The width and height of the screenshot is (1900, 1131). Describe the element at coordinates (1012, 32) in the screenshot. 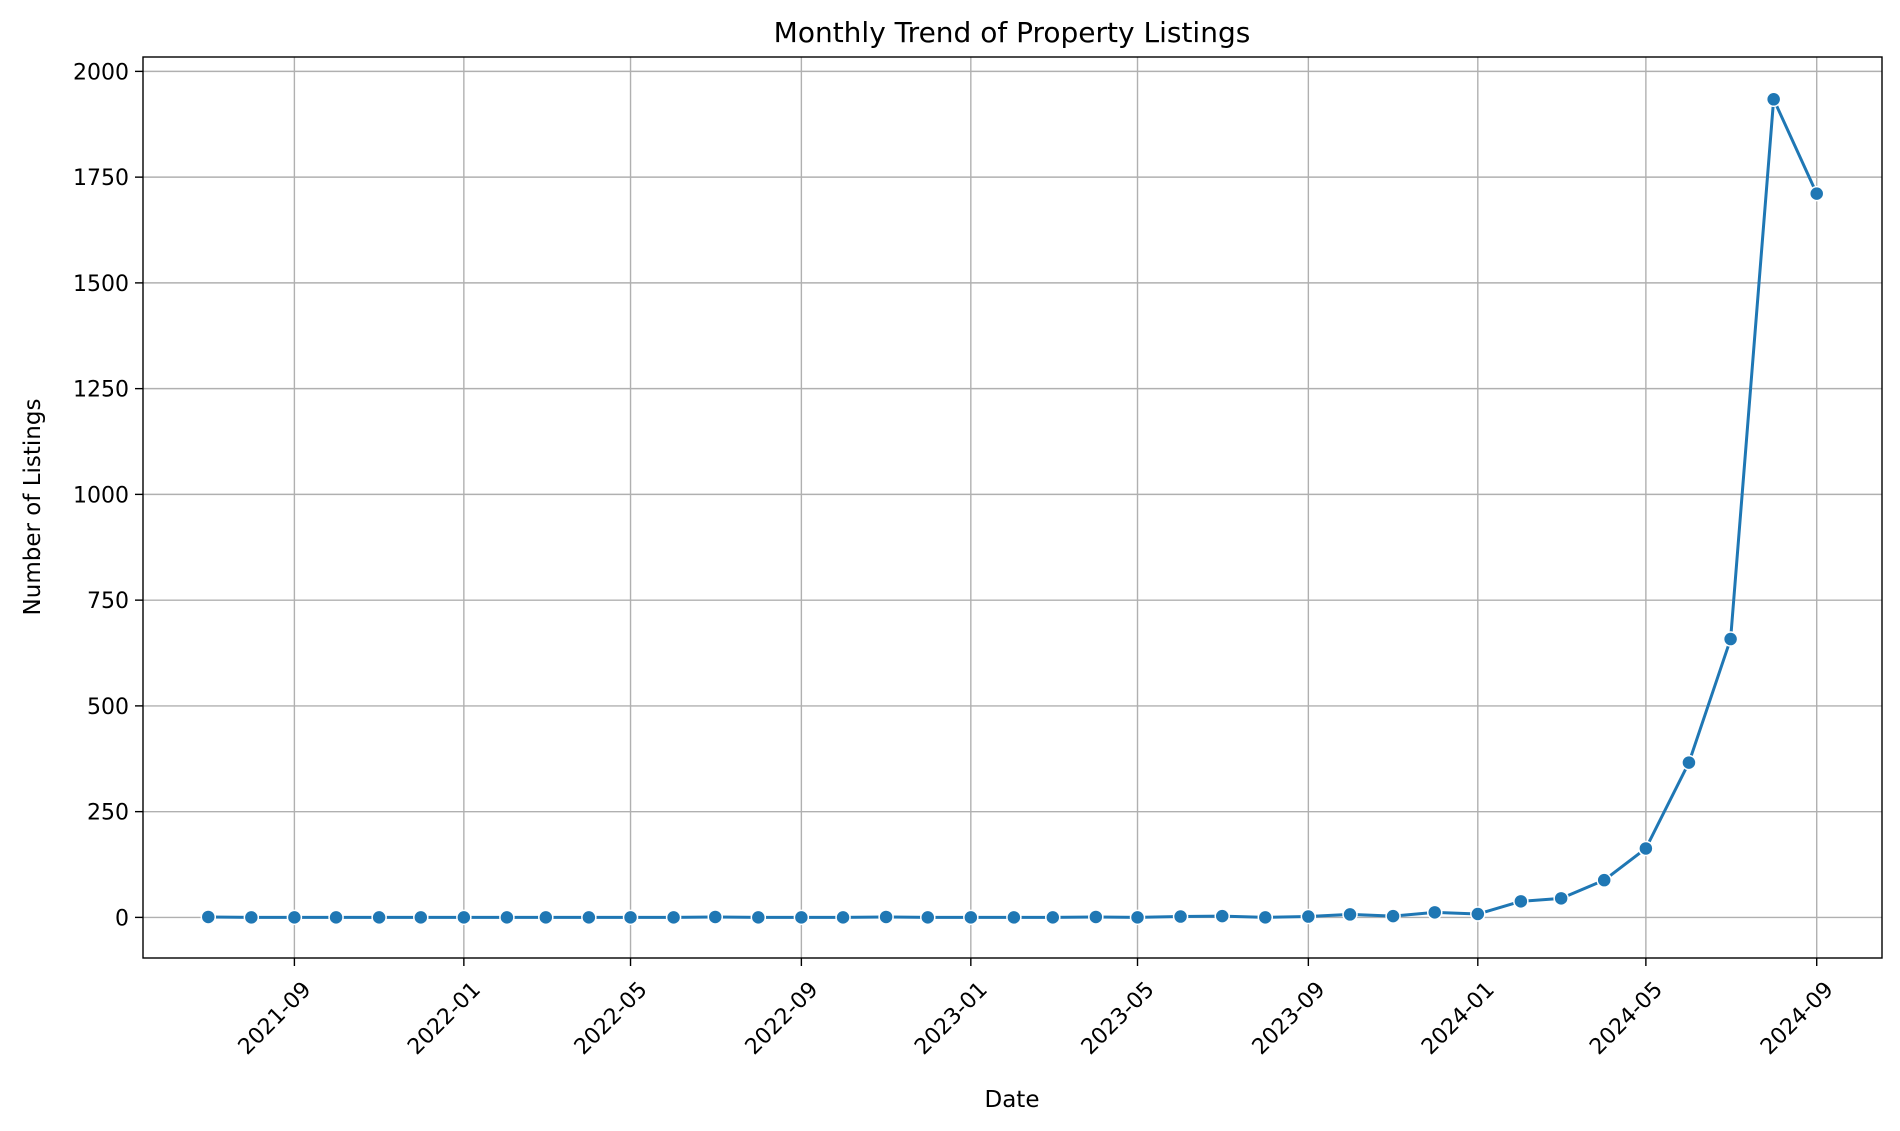

I see `chart-title: Monthly Trend of Property Listings` at that location.